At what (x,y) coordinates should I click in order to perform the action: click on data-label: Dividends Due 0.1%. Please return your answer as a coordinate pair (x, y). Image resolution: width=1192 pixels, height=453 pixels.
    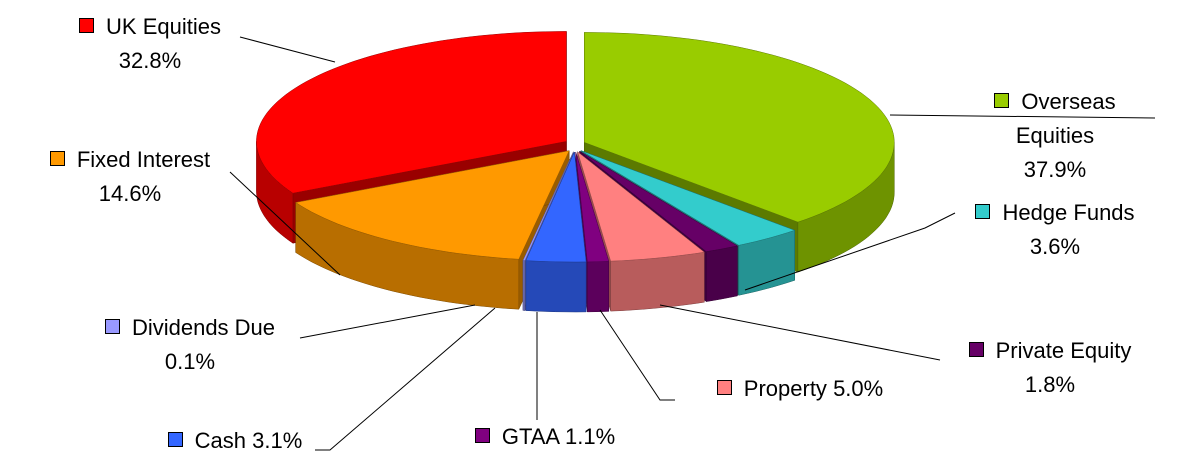
    Looking at the image, I should click on (190, 345).